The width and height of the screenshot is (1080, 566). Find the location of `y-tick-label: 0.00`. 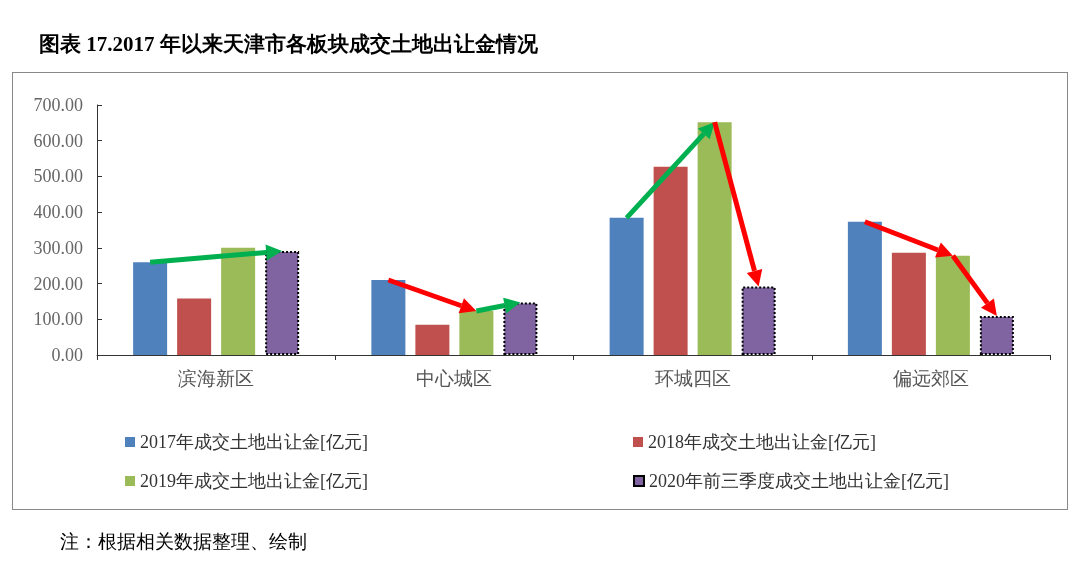

y-tick-label: 0.00 is located at coordinates (67, 355).